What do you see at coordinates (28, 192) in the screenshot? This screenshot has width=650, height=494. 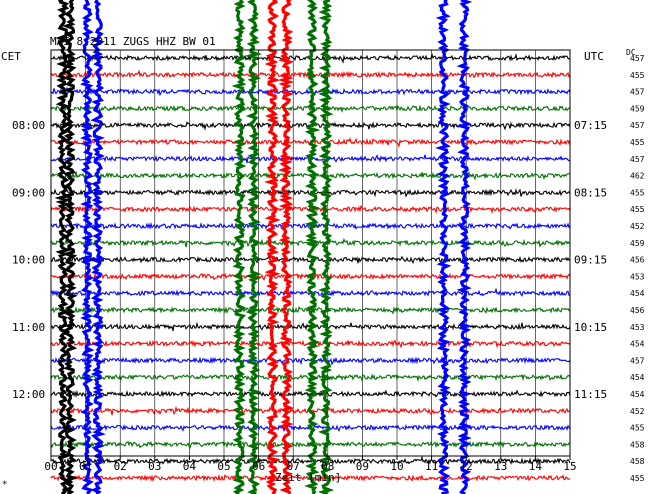 I see `left-hour-label: 09:00` at bounding box center [28, 192].